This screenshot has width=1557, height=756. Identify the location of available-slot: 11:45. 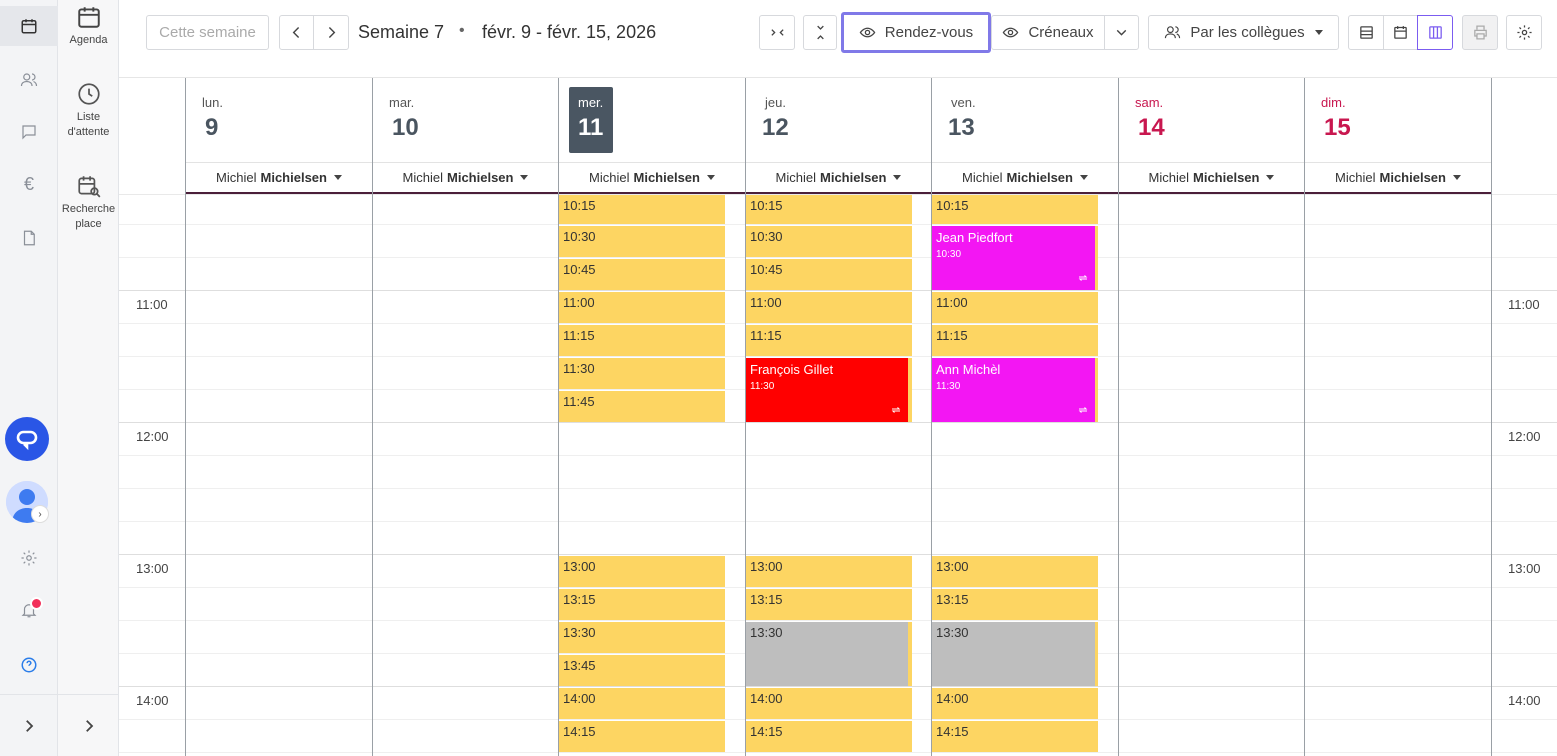
(642, 406).